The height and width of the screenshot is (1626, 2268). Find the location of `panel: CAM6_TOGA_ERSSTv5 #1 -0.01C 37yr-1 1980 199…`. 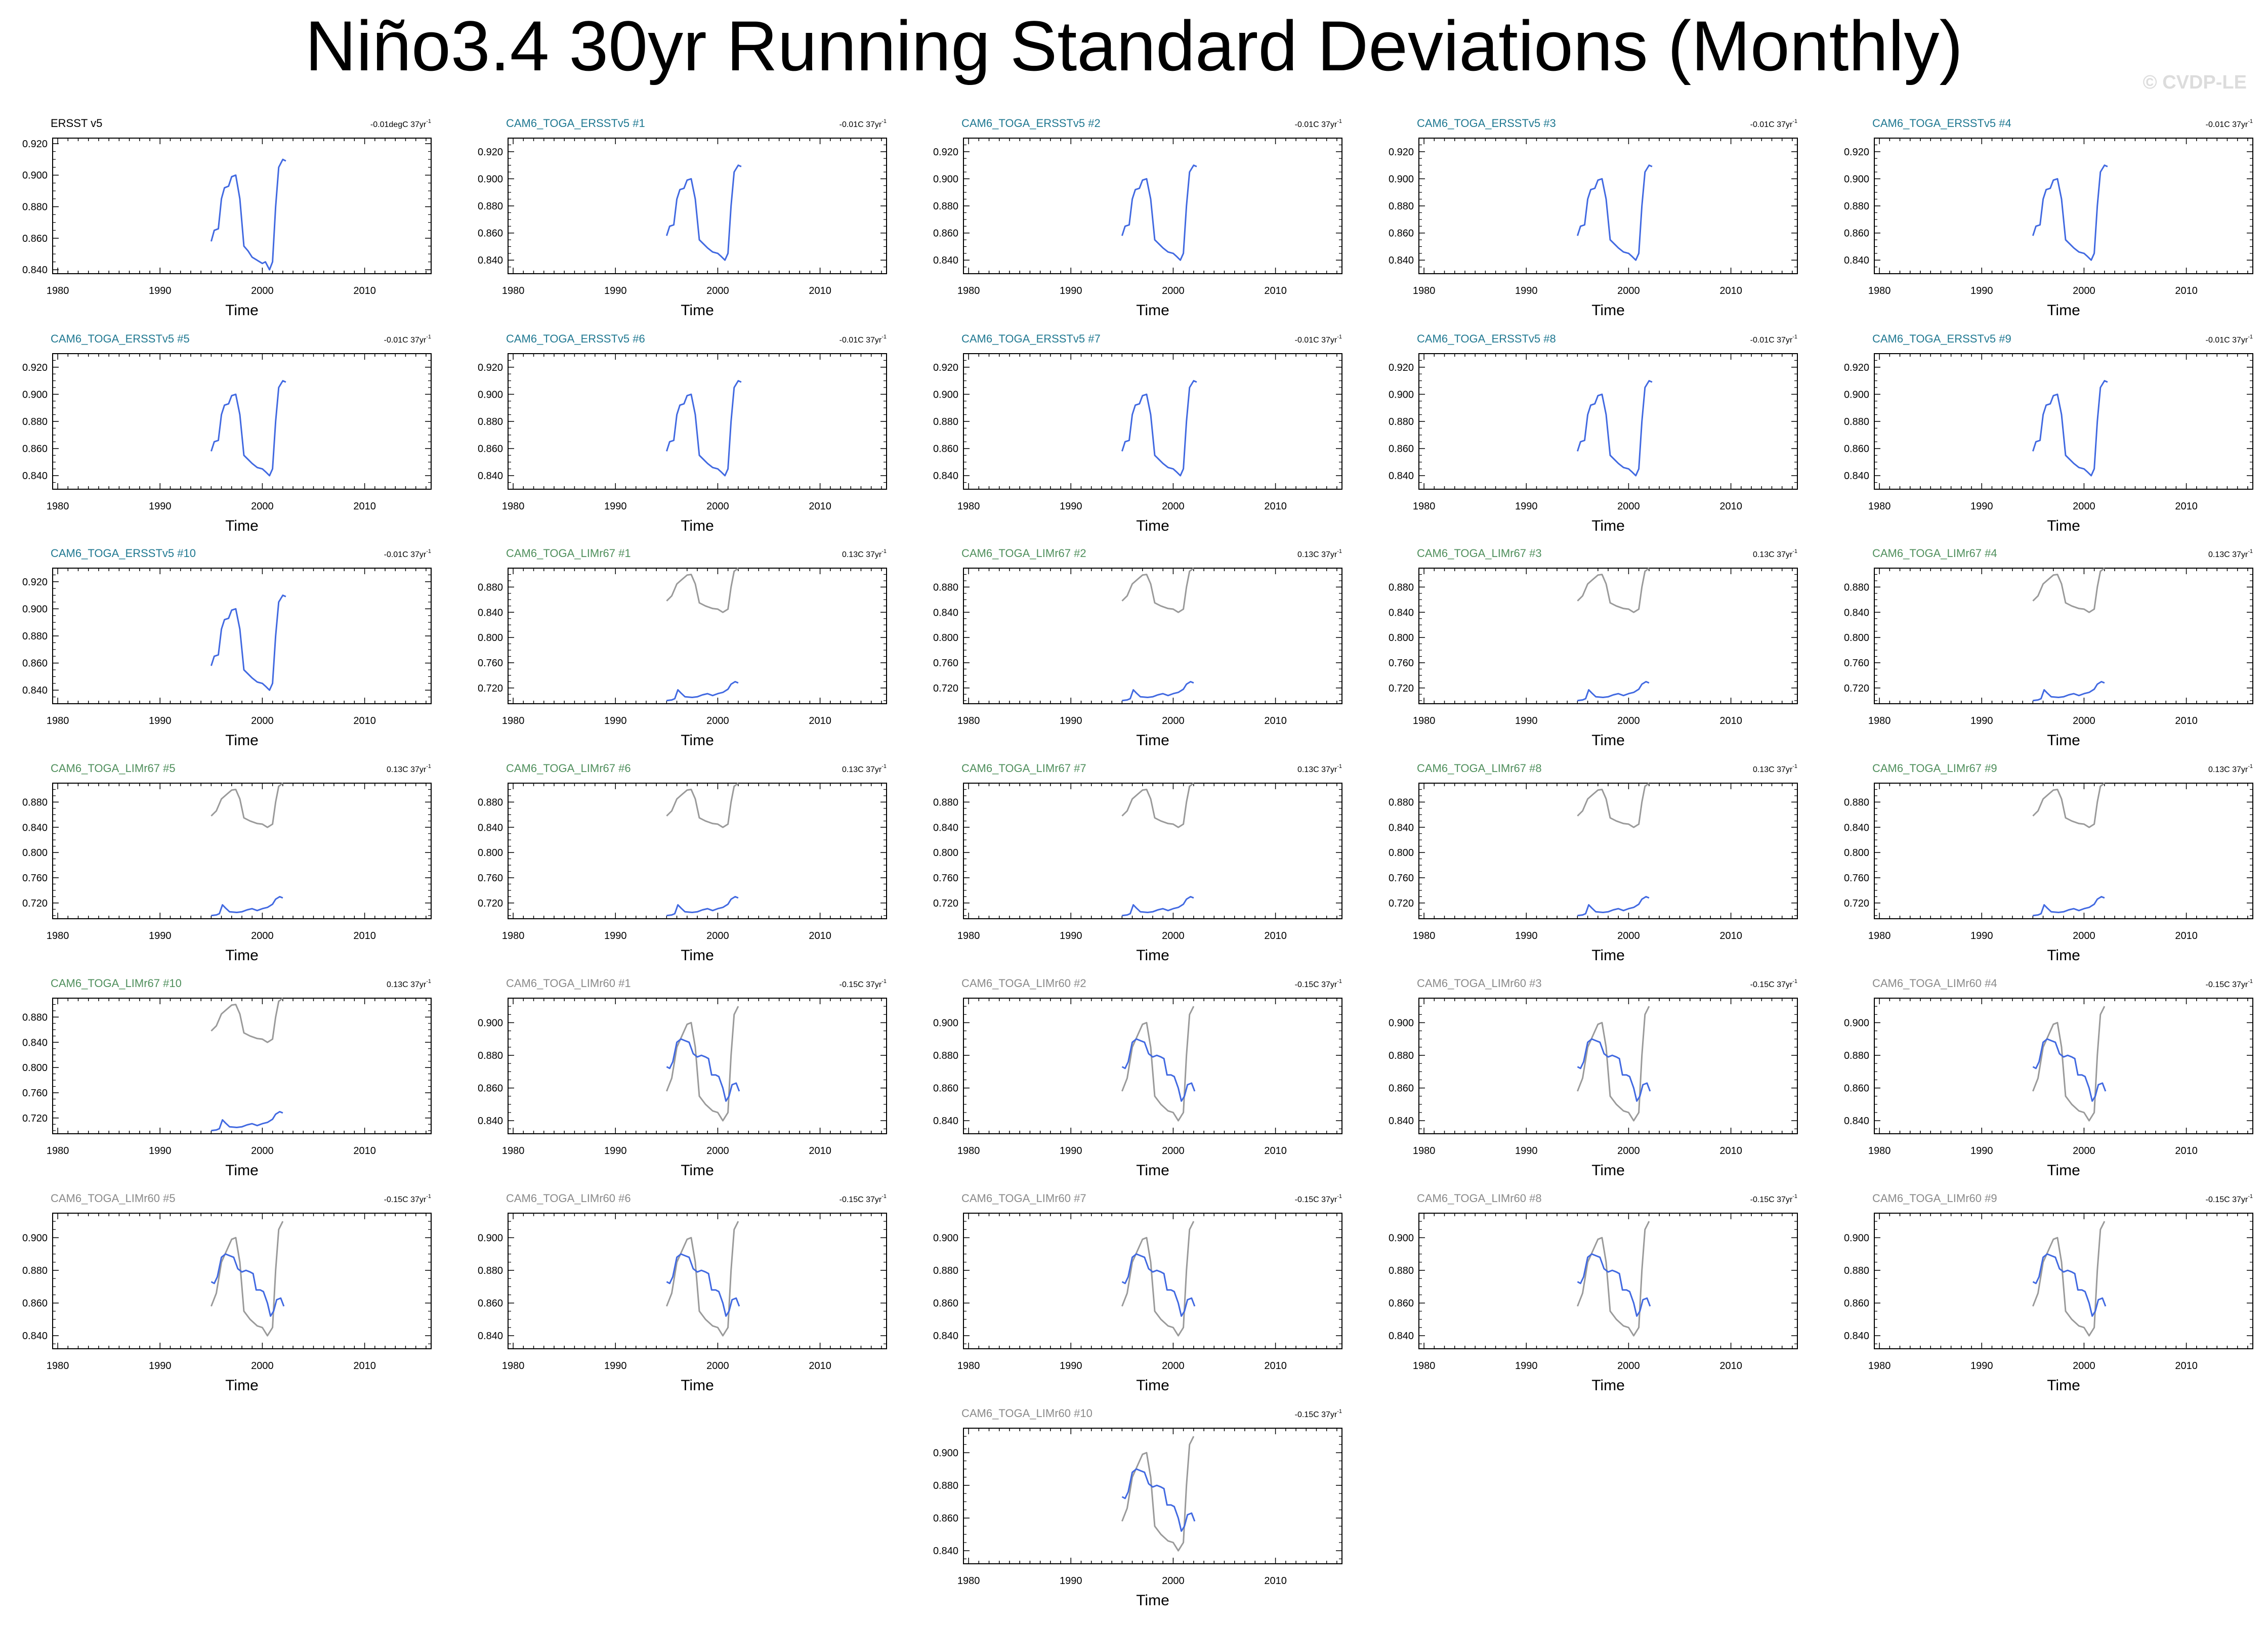

panel: CAM6_TOGA_ERSSTv5 #1 -0.01C 37yr-1 1980 199… is located at coordinates (682, 218).